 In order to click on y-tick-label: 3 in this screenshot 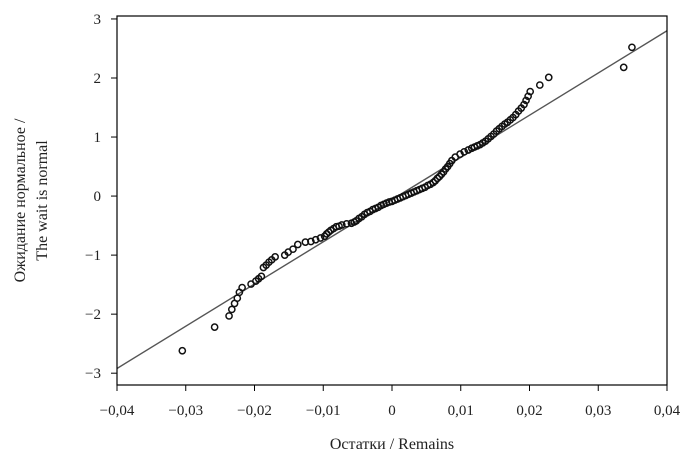, I will do `click(98, 20)`.